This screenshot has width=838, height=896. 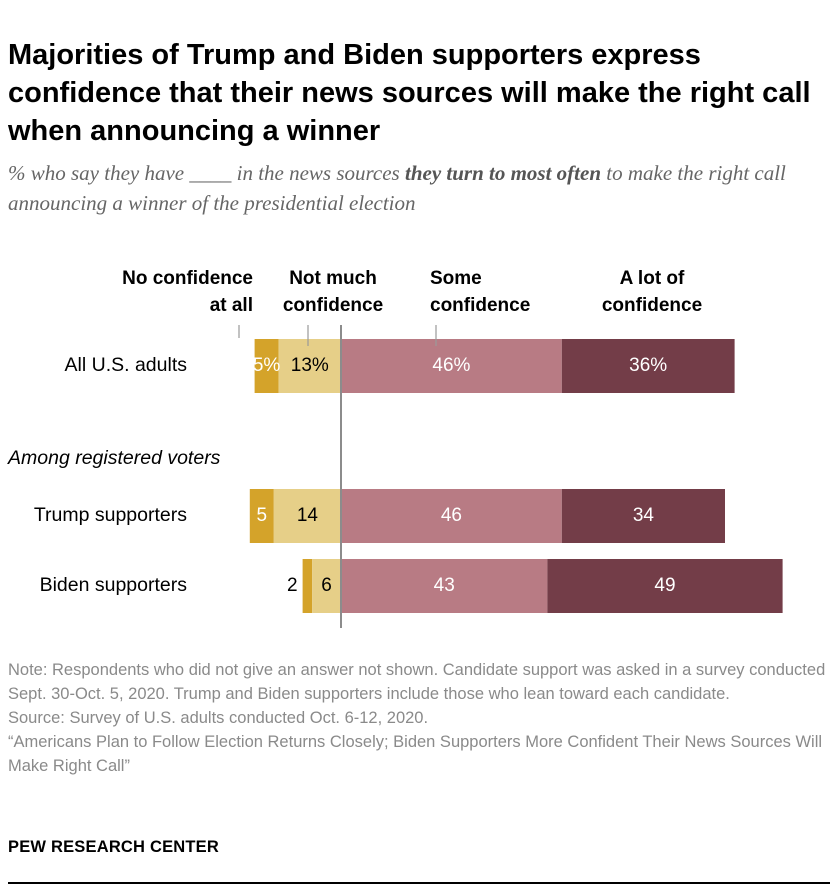 I want to click on label-biden-supporters-not-much-confidence: 6, so click(x=326, y=585).